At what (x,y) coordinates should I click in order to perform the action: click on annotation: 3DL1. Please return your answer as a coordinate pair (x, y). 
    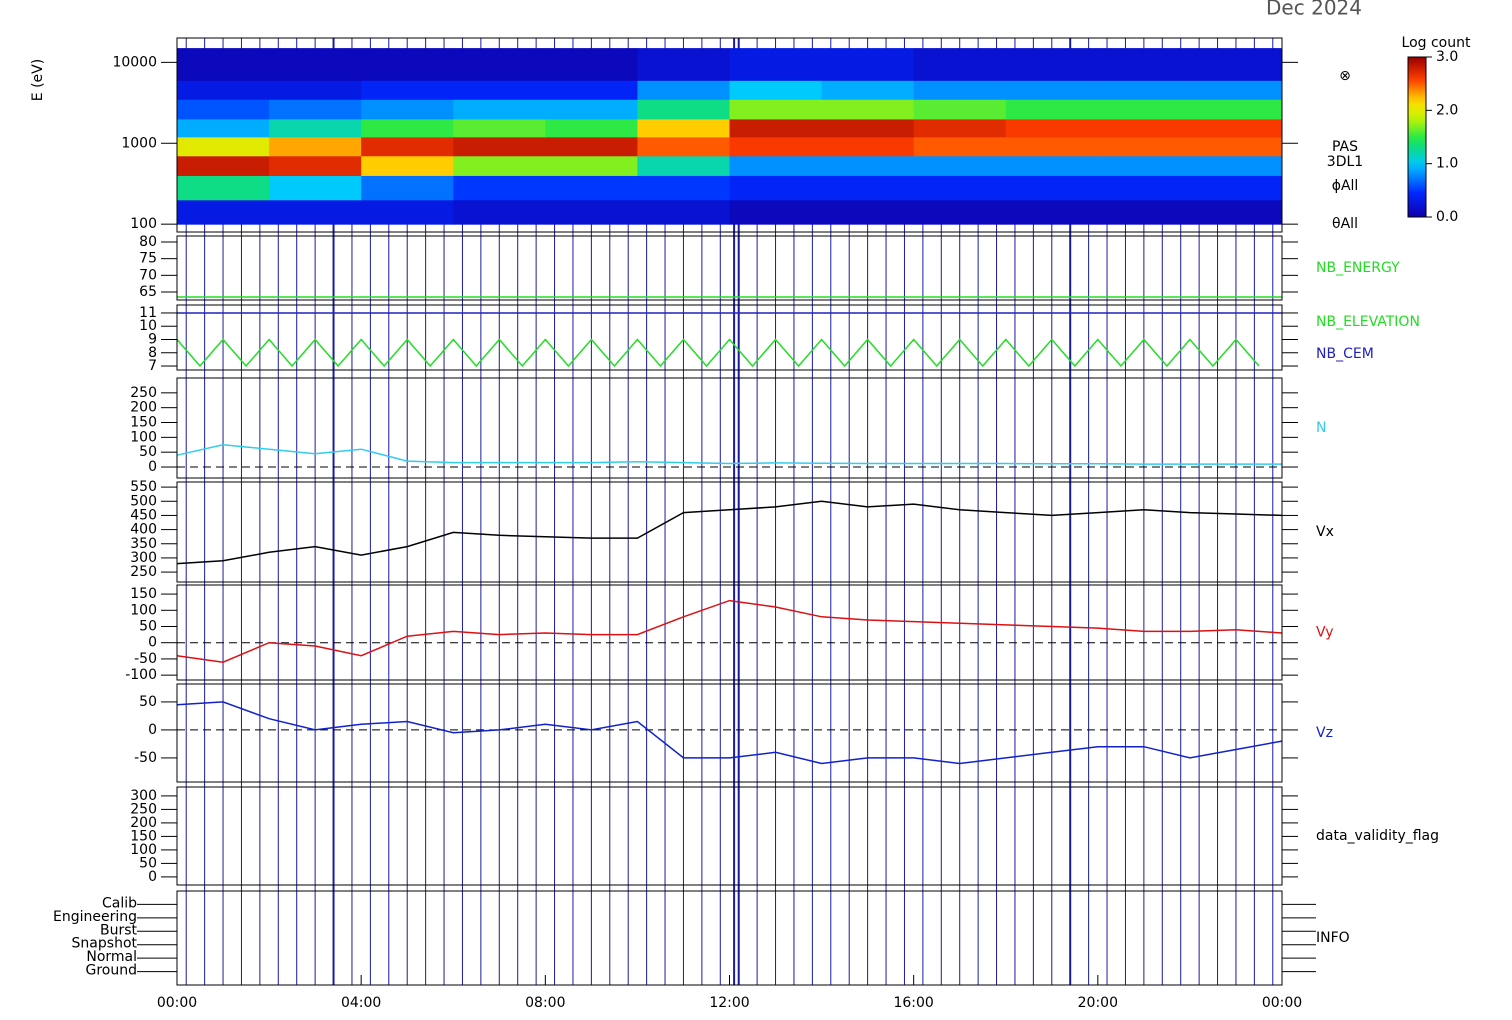
    Looking at the image, I should click on (1345, 162).